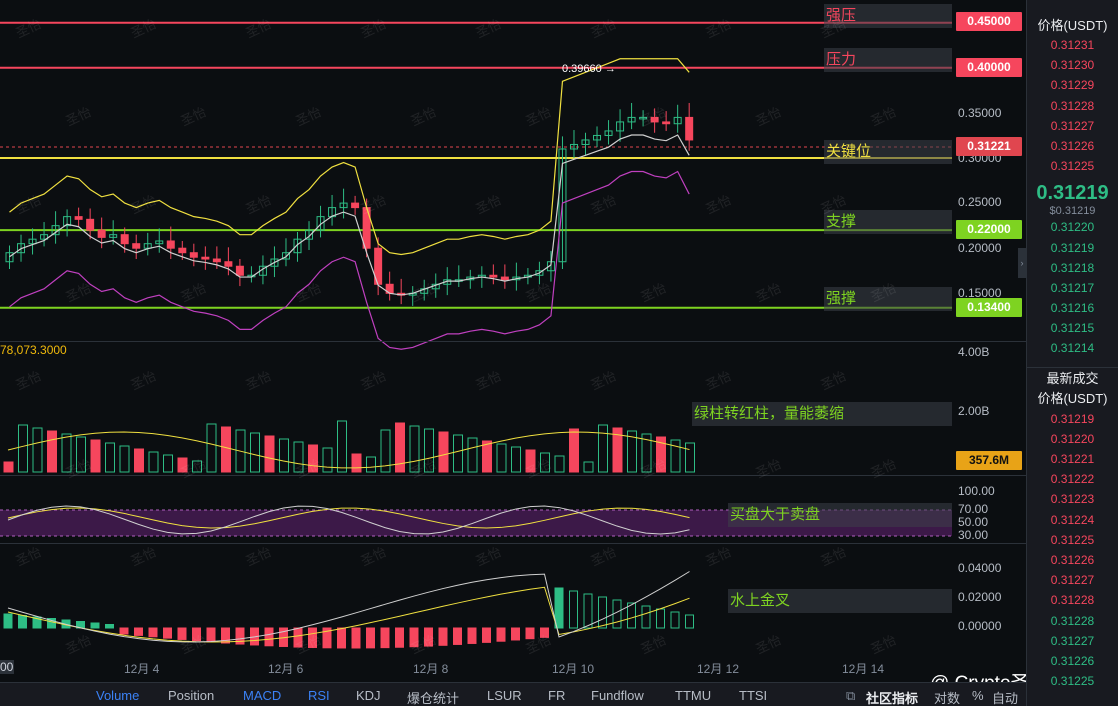 The image size is (1118, 706). I want to click on orderbook-header: 价格(USDT), so click(1072, 25).